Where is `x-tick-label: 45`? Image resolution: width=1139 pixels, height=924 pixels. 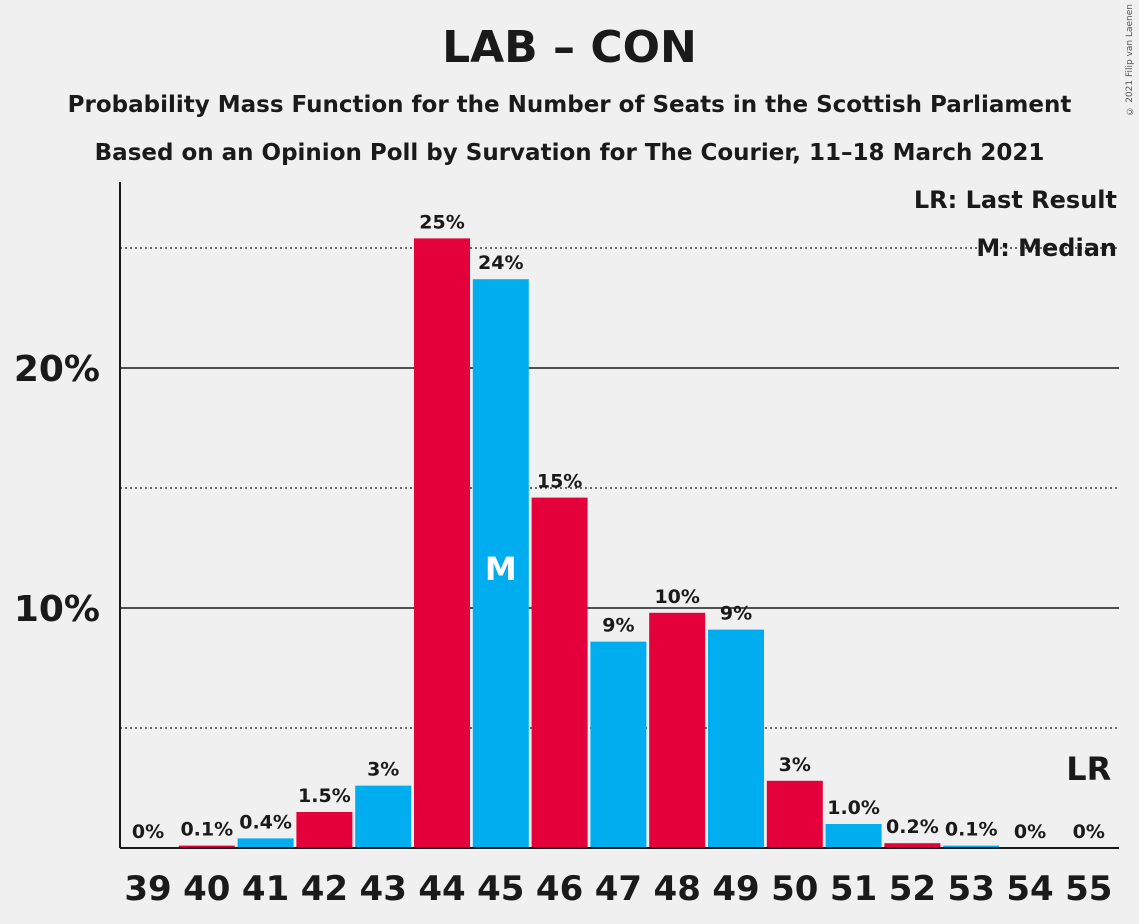 x-tick-label: 45 is located at coordinates (500, 889).